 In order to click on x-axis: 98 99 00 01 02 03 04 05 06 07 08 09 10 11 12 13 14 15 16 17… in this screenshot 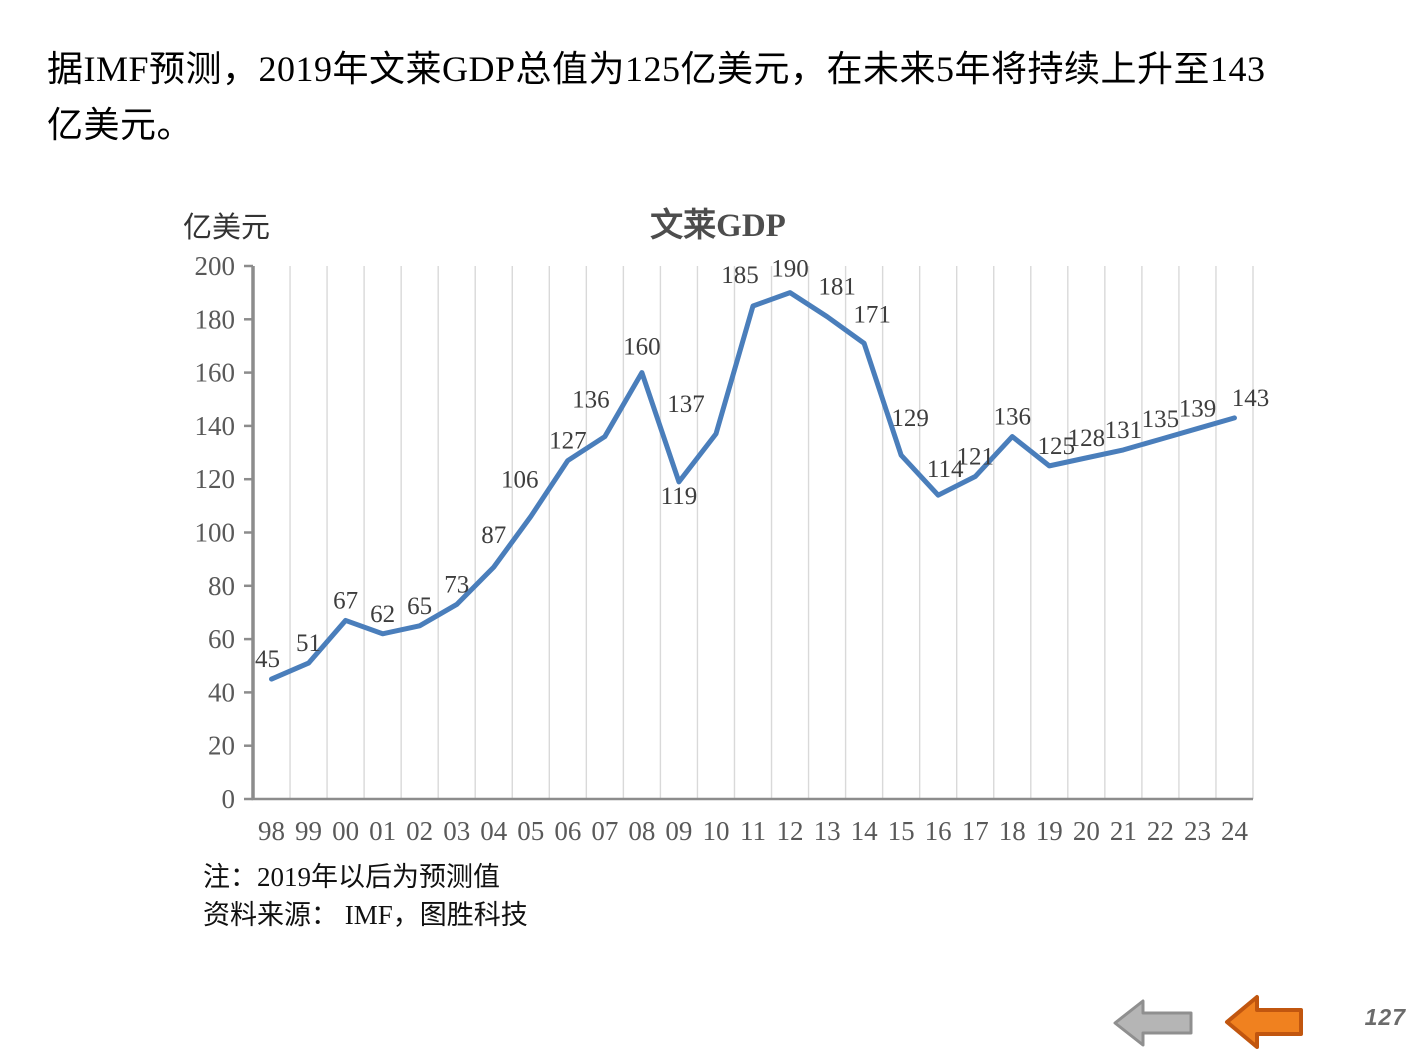, I will do `click(753, 831)`.